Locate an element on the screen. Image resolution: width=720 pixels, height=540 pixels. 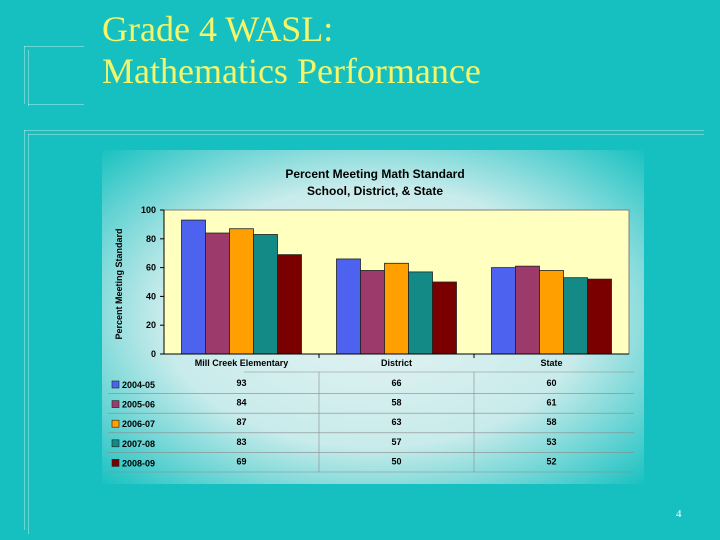
y-tick-label: 80 is located at coordinates (151, 239).